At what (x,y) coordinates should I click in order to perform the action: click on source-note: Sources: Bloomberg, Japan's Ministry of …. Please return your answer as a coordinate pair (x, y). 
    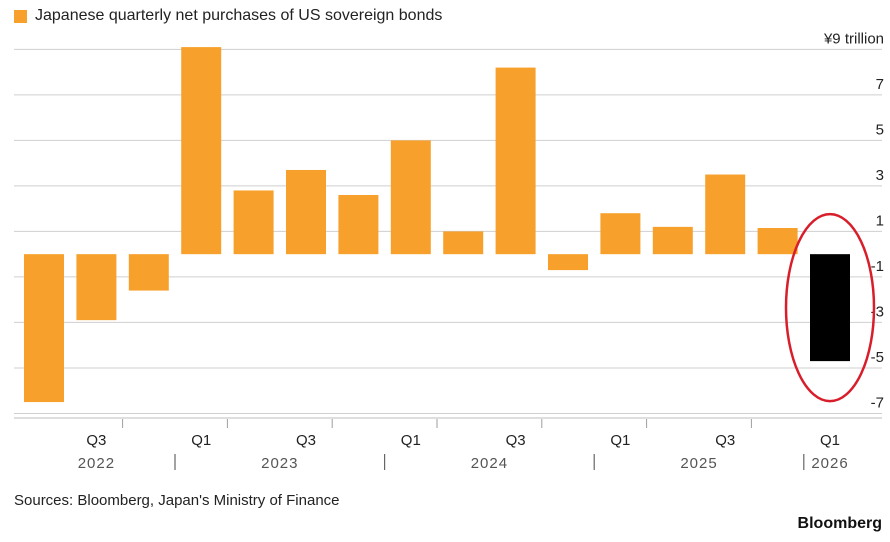
    Looking at the image, I should click on (177, 500).